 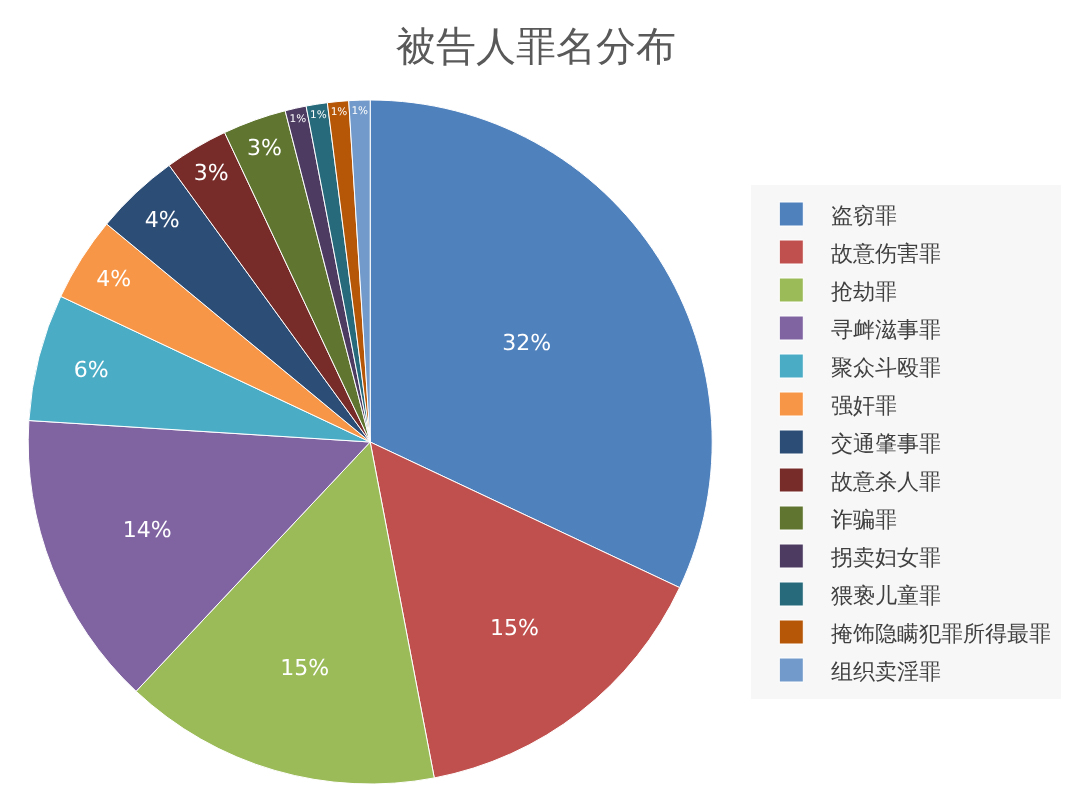 What do you see at coordinates (886, 671) in the screenshot?
I see `legend-label: 组织卖淫罪` at bounding box center [886, 671].